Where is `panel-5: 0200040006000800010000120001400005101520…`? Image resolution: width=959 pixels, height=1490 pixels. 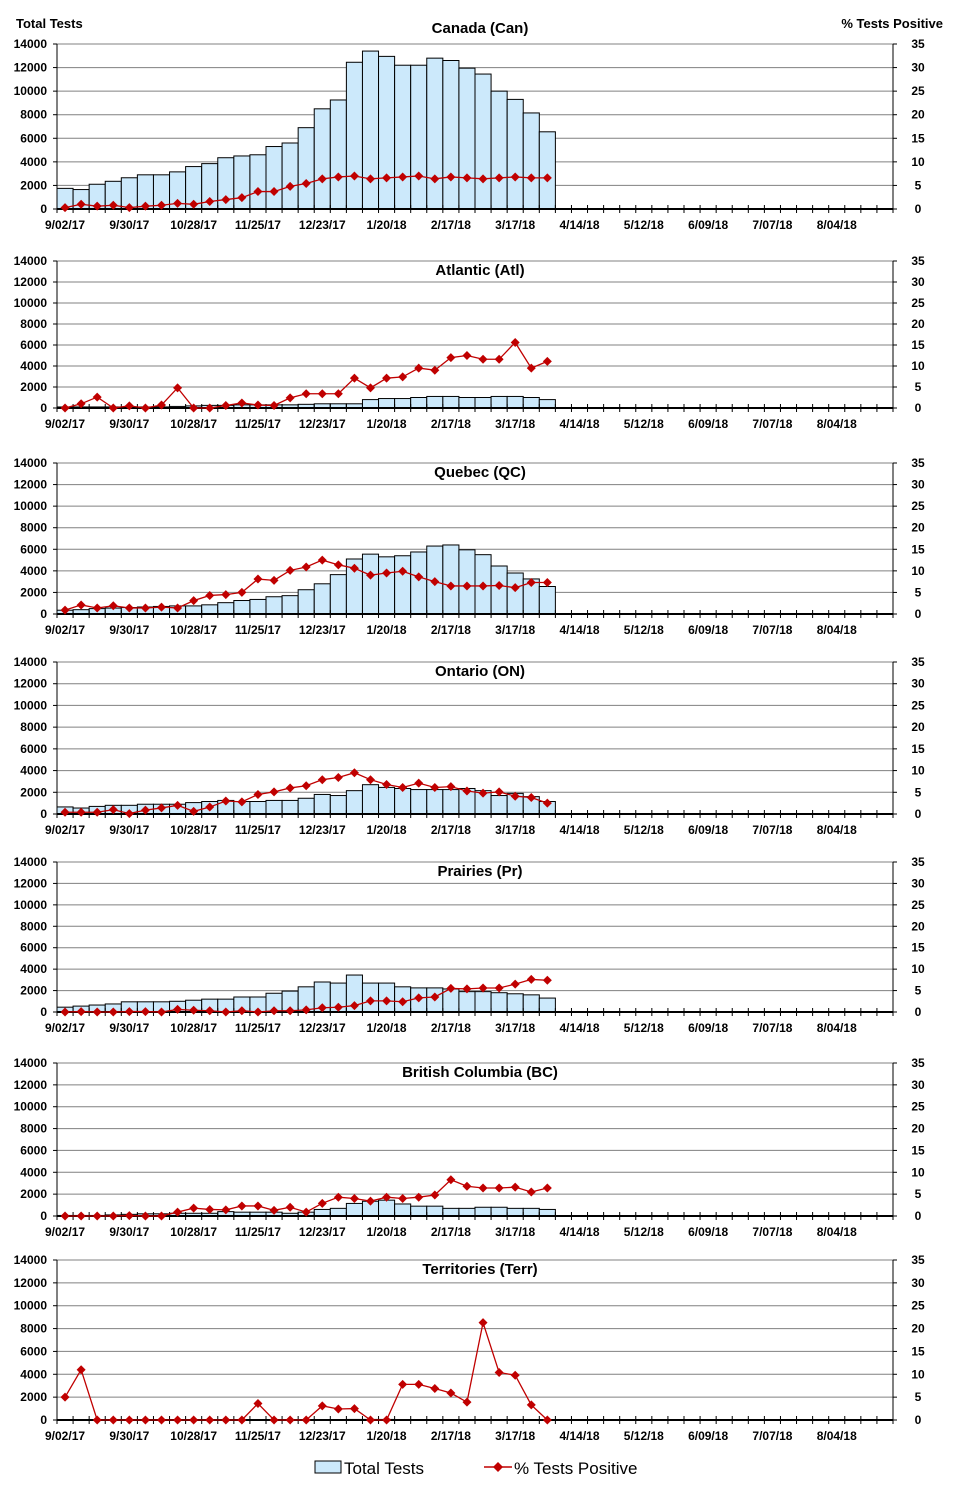
panel-5: 0200040006000800010000120001400005101520… is located at coordinates (469, 1147).